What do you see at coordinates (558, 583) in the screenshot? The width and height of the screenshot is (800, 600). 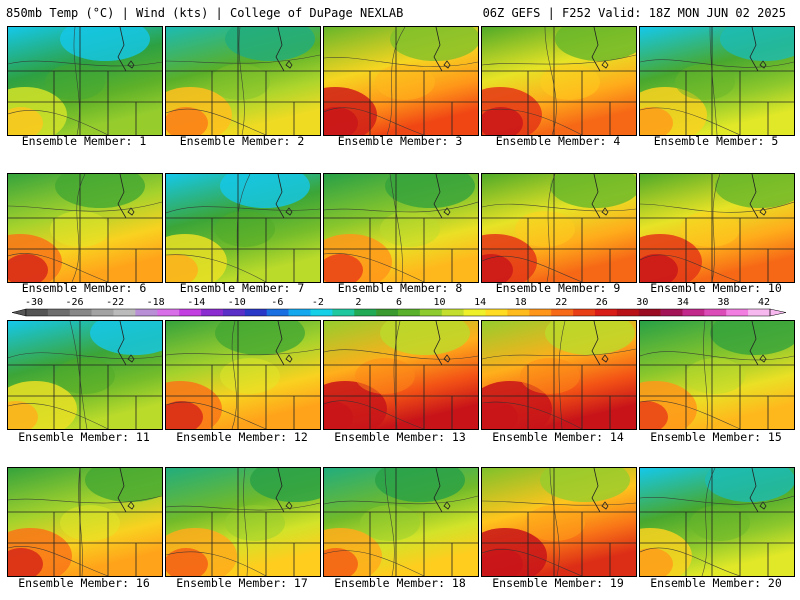 I see `ensemble-member-label: Ensemble Member: 19` at bounding box center [558, 583].